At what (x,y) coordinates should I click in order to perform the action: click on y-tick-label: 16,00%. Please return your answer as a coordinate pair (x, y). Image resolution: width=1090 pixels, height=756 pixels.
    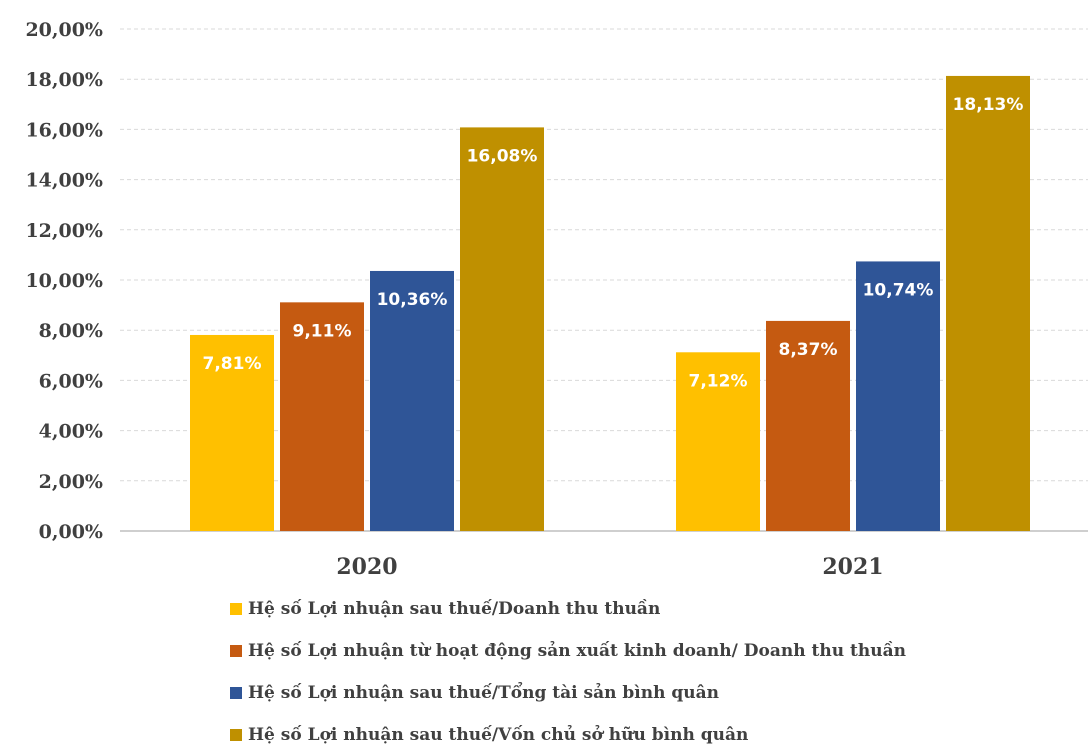
    Looking at the image, I should click on (64, 130).